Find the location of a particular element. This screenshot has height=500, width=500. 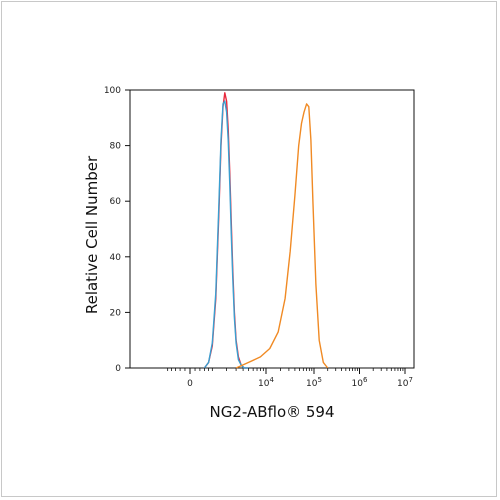

x-tick-label: 10⁴ is located at coordinates (266, 382).